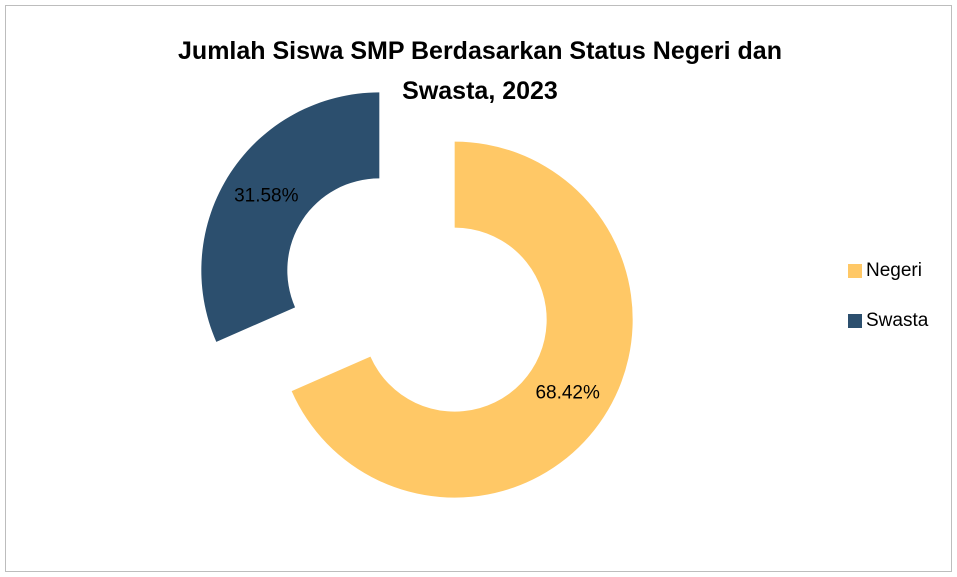 Image resolution: width=957 pixels, height=577 pixels. I want to click on donut-slice, so click(290, 217).